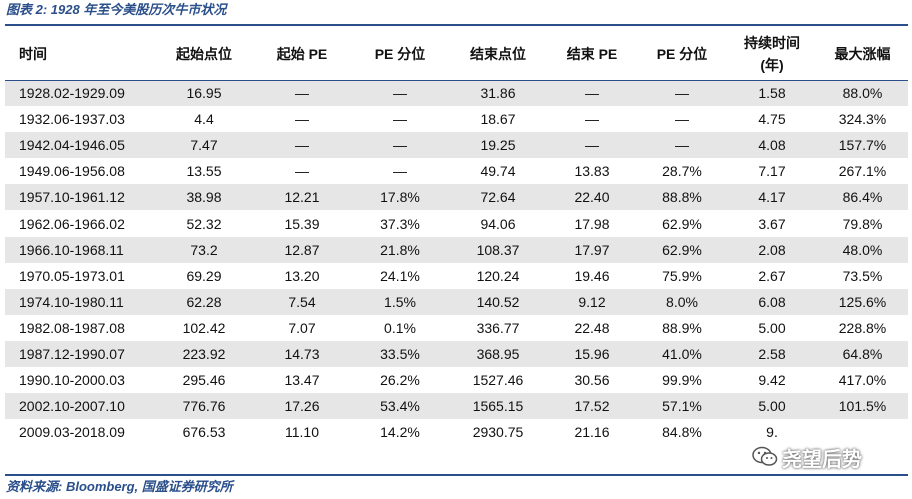 The image size is (912, 499). I want to click on cell-max-gain: 125.6%, so click(862, 301).